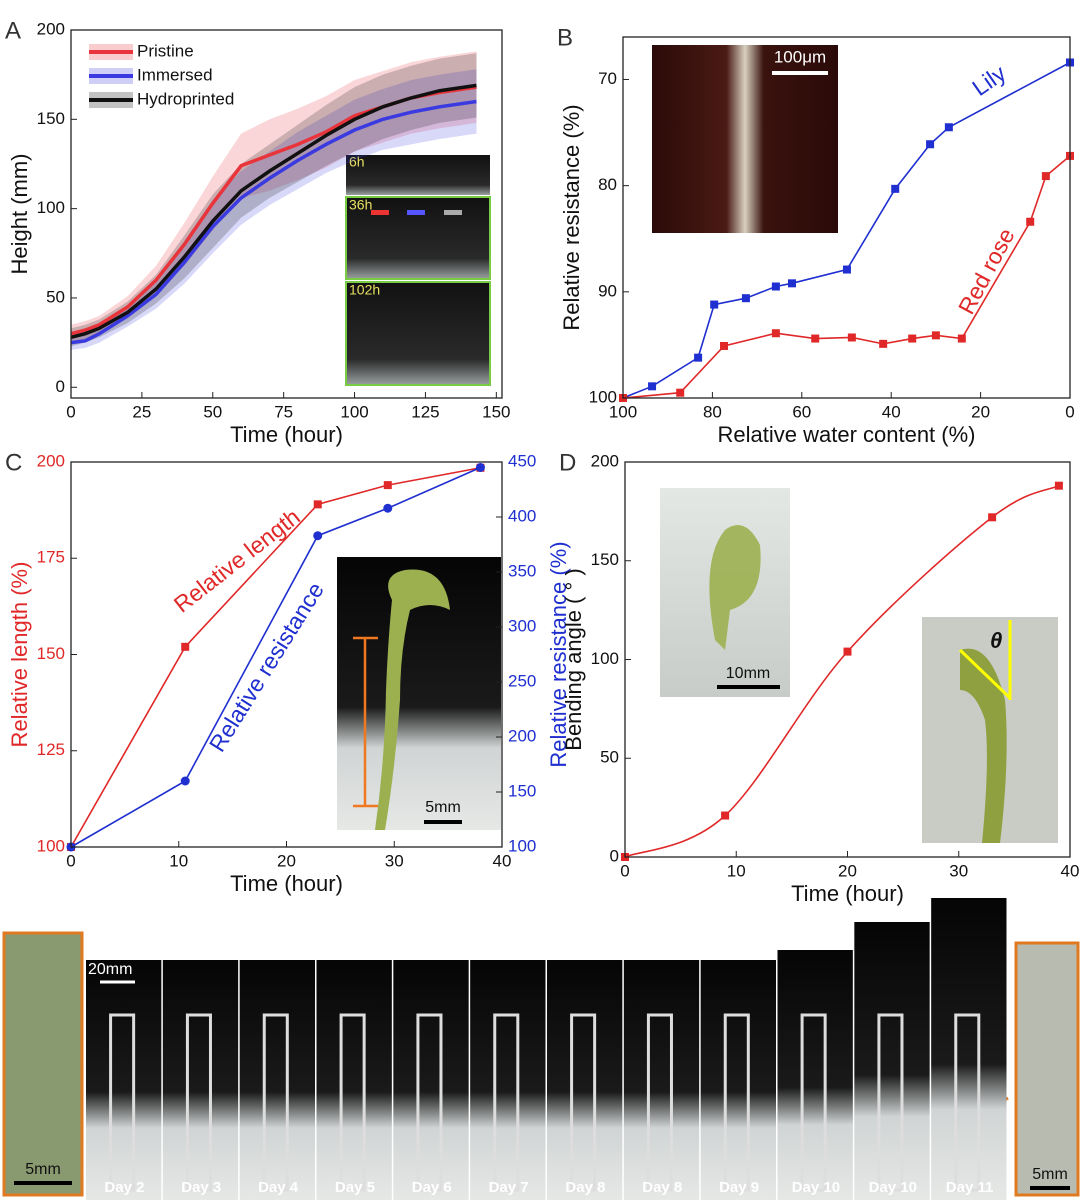  What do you see at coordinates (522, 460) in the screenshot?
I see `y2-tick-label: 450` at bounding box center [522, 460].